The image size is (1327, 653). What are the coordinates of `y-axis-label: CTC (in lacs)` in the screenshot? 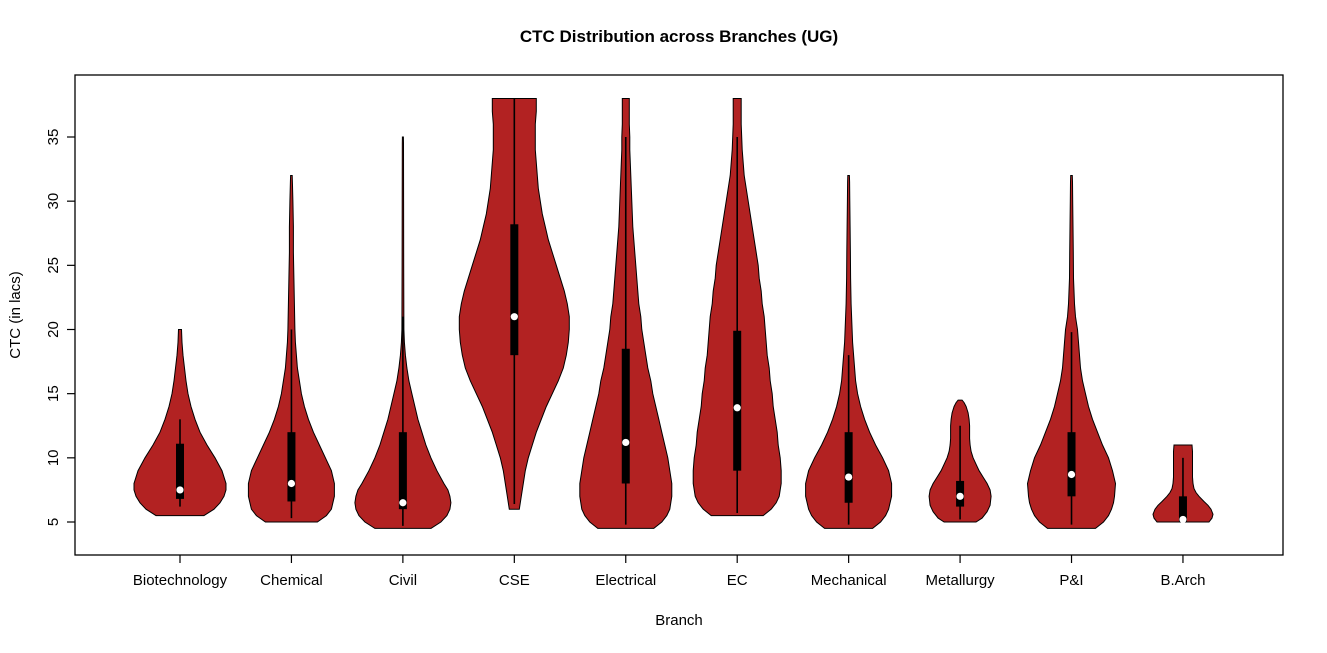 It's located at (15, 315).